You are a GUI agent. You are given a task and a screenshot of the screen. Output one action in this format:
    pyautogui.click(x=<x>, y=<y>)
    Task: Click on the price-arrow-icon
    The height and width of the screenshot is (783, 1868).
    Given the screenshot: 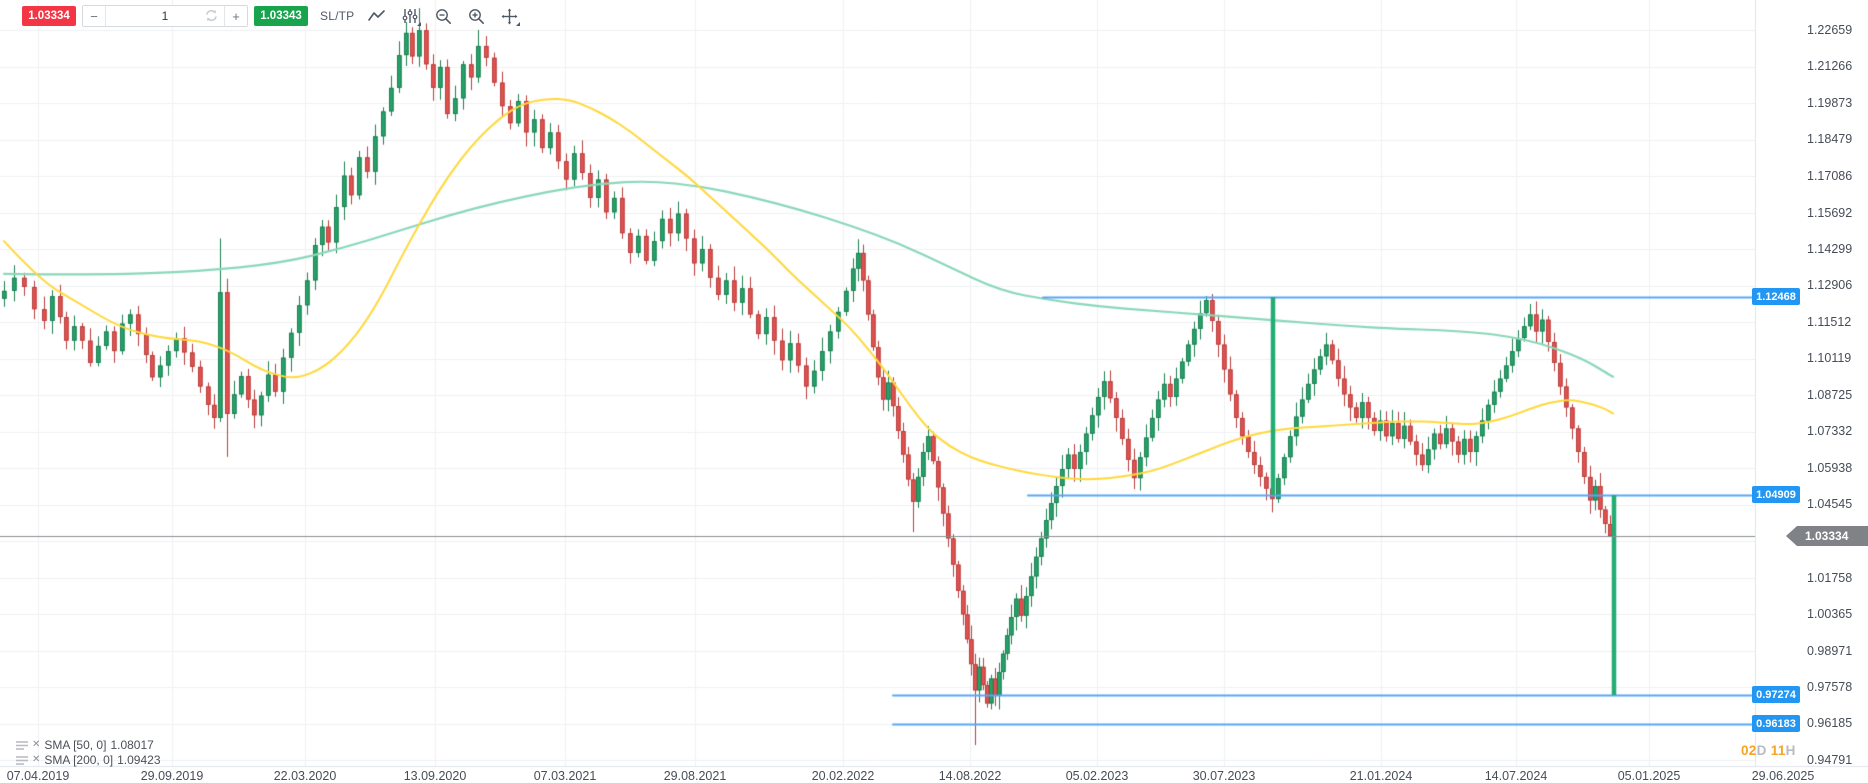 What is the action you would take?
    pyautogui.click(x=1791, y=536)
    